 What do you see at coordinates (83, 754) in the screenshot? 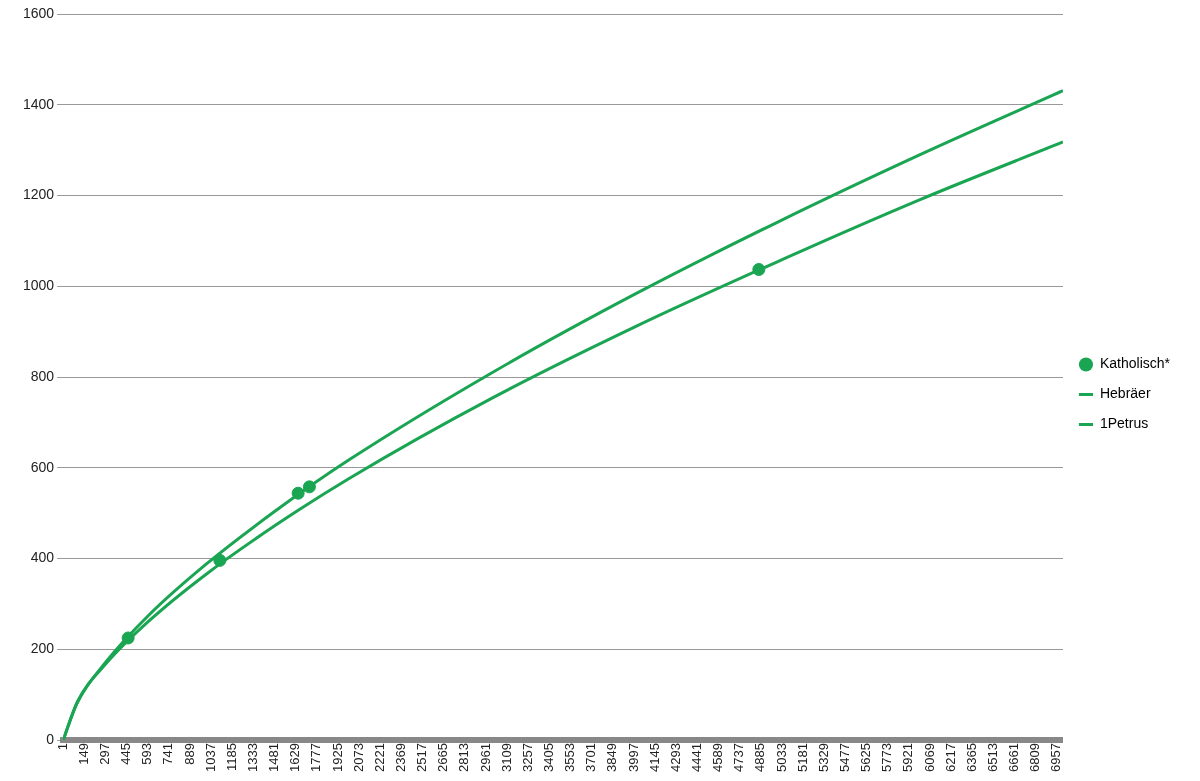
I see `x-tick-label: 149` at bounding box center [83, 754].